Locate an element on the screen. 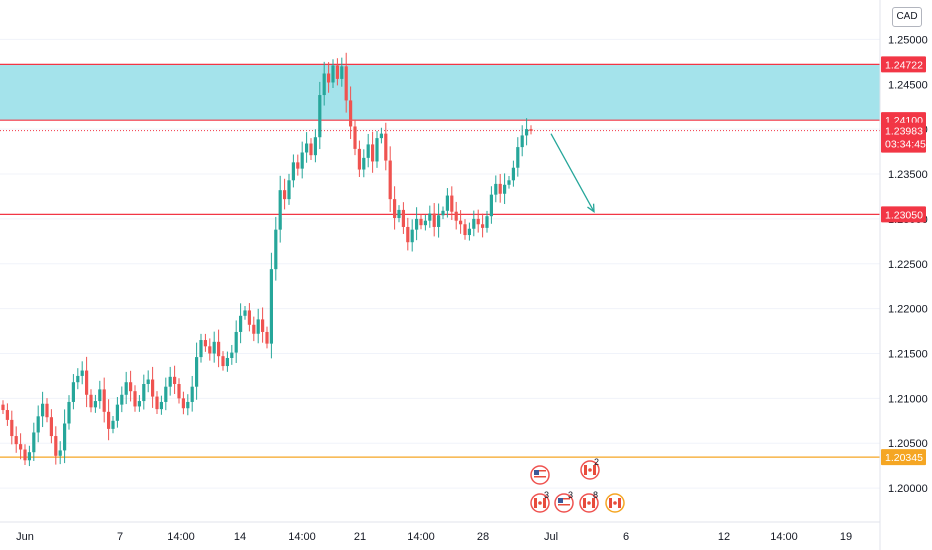 This screenshot has width=932, height=550. x-tick-label: 14 is located at coordinates (240, 537).